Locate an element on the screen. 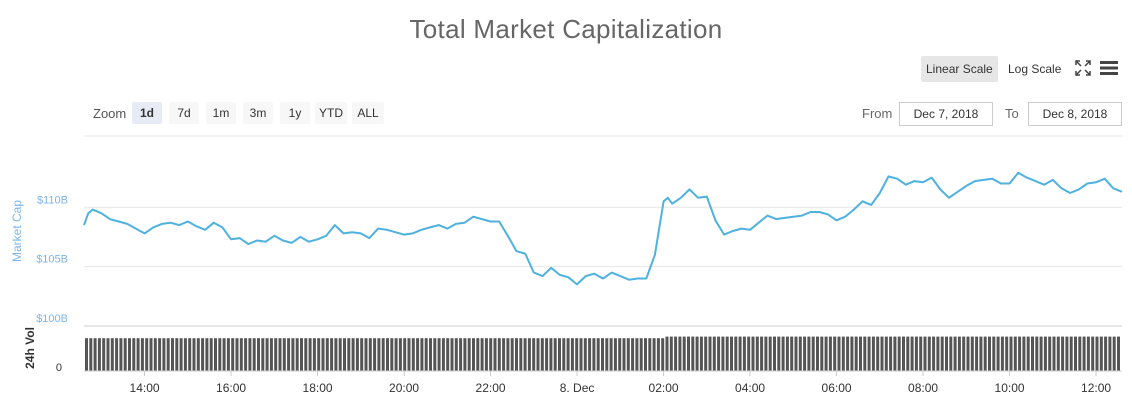 The height and width of the screenshot is (415, 1132). zoom-1m-button: 1m is located at coordinates (221, 113).